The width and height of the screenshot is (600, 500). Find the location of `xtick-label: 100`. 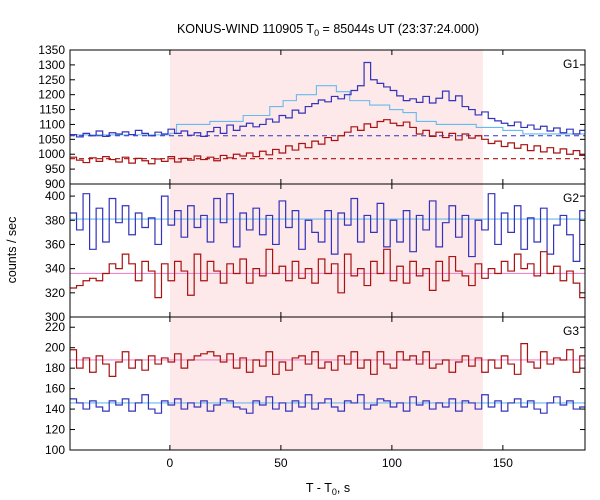

xtick-label: 100 is located at coordinates (392, 463).